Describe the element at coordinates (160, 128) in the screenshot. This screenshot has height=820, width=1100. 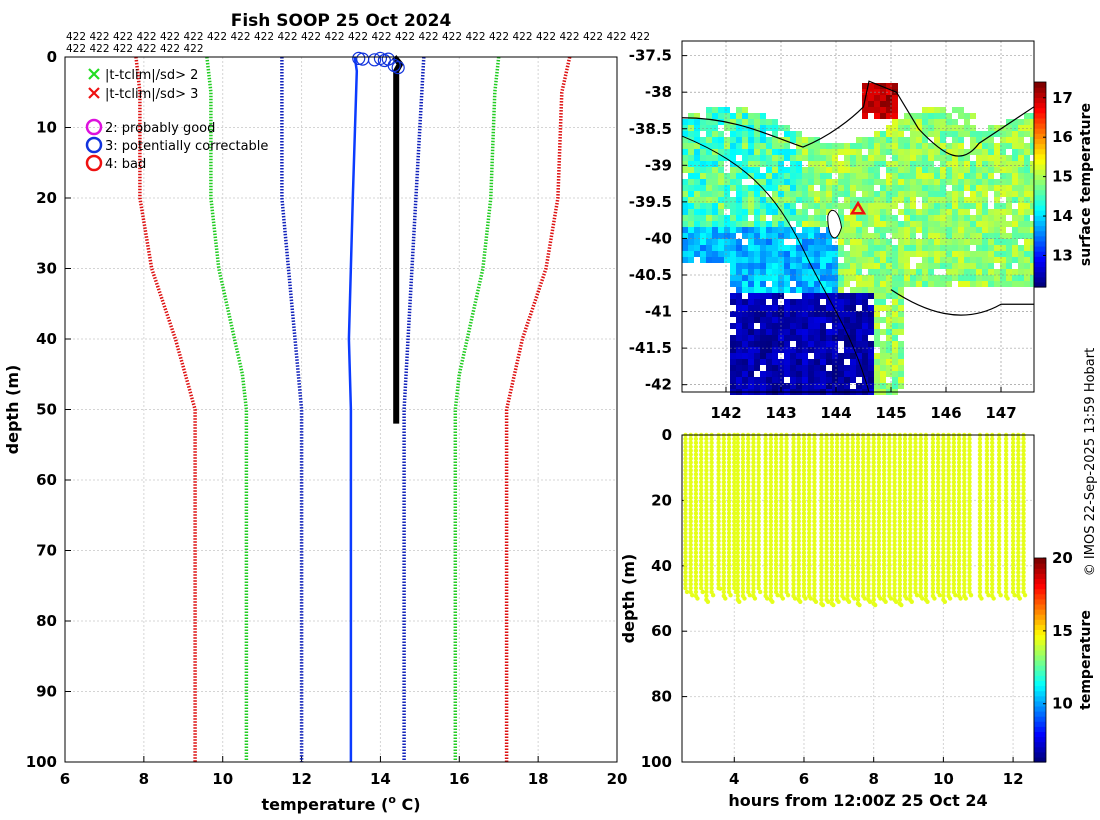
I see `legend-label: 2: probably good` at that location.